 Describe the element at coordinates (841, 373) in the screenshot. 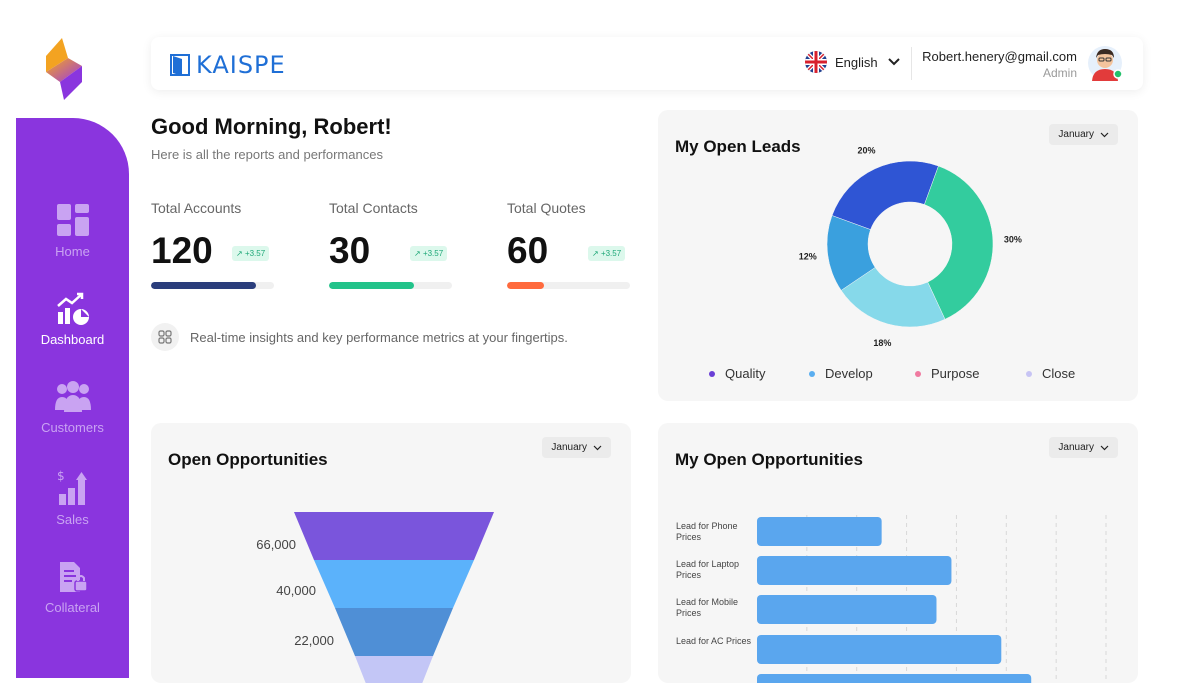

I see `legend-item-develop: Develop` at that location.